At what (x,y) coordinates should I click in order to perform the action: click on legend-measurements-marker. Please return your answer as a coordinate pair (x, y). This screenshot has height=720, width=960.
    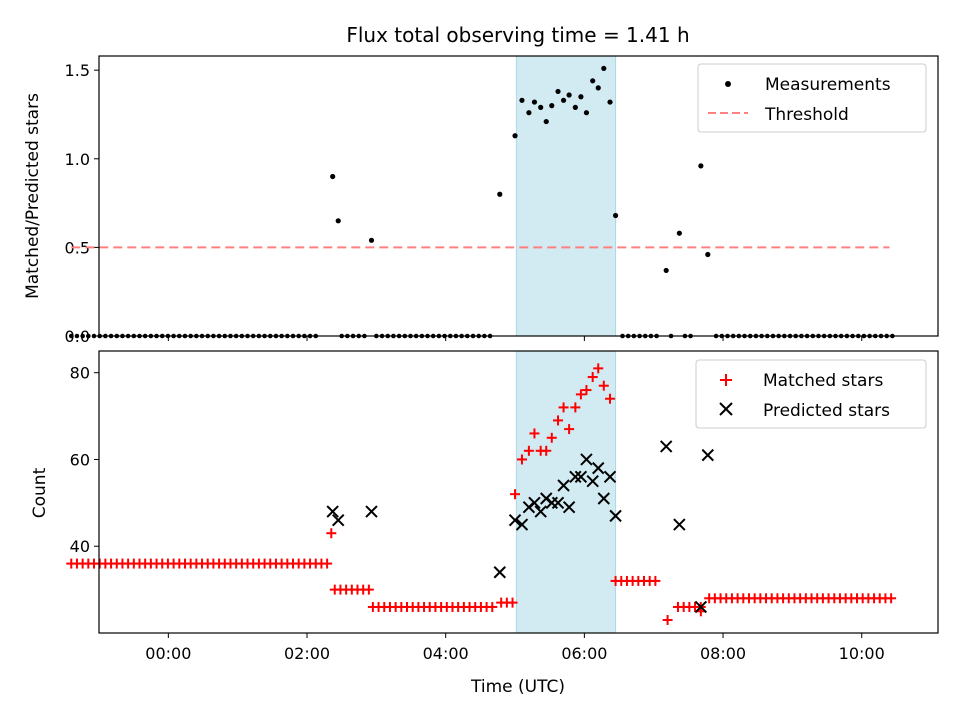
    Looking at the image, I should click on (728, 84).